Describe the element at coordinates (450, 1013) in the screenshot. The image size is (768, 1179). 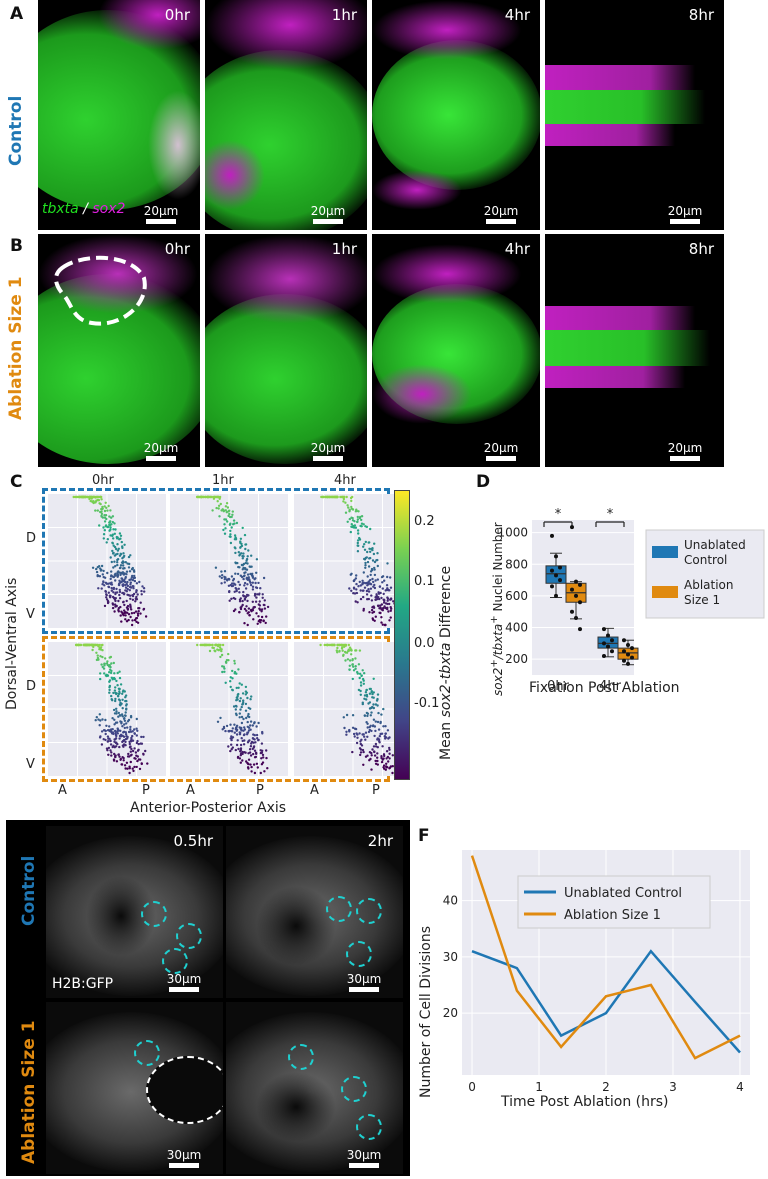
I see `y-tick: 20` at that location.